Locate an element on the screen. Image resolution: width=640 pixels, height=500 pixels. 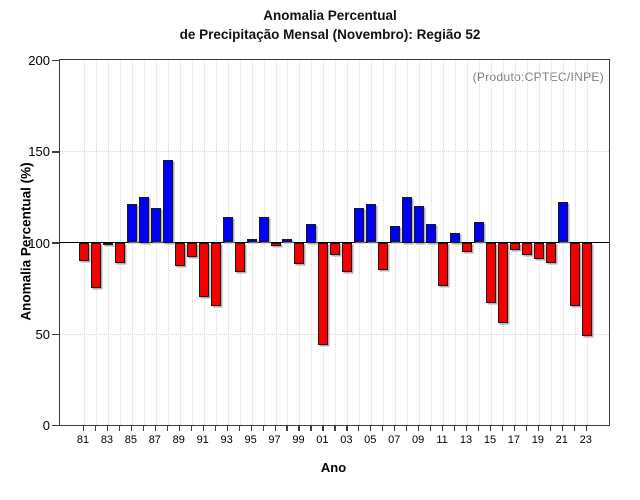
y-axis-tick-labels: 0 50 100 150 200 is located at coordinates (28, 243).